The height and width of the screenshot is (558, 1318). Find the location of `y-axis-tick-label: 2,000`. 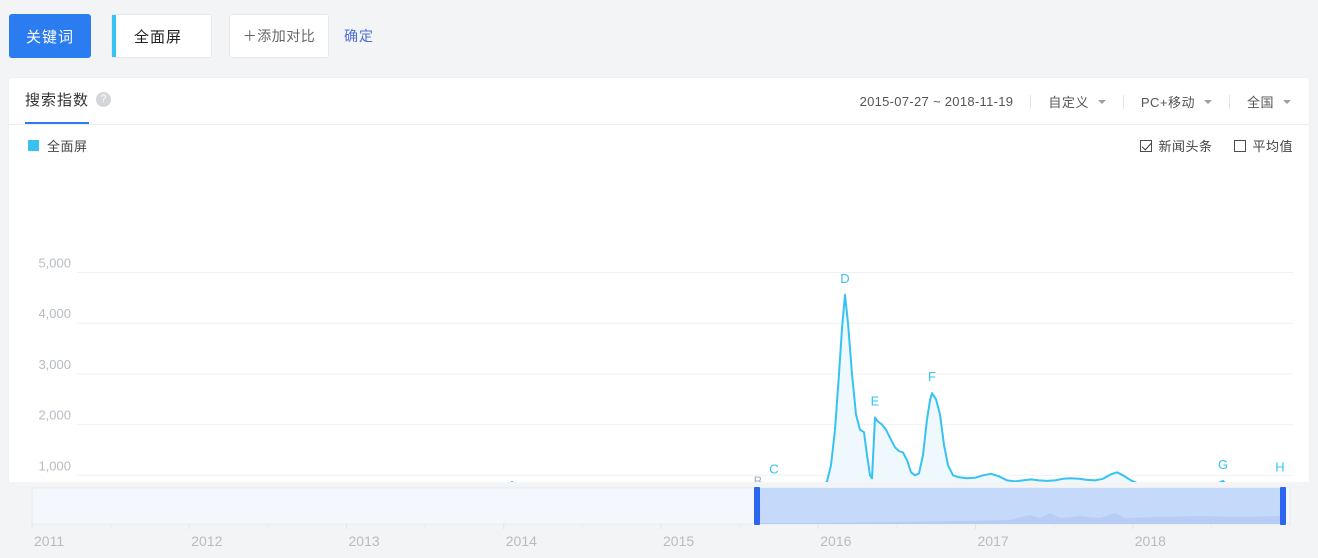

y-axis-tick-label: 2,000 is located at coordinates (54, 415).